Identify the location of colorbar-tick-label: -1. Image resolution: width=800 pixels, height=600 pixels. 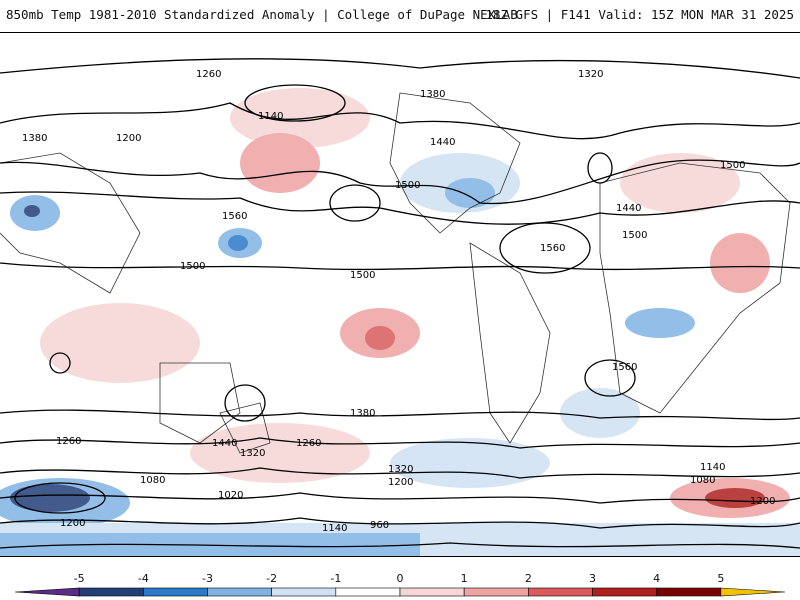
(335, 578).